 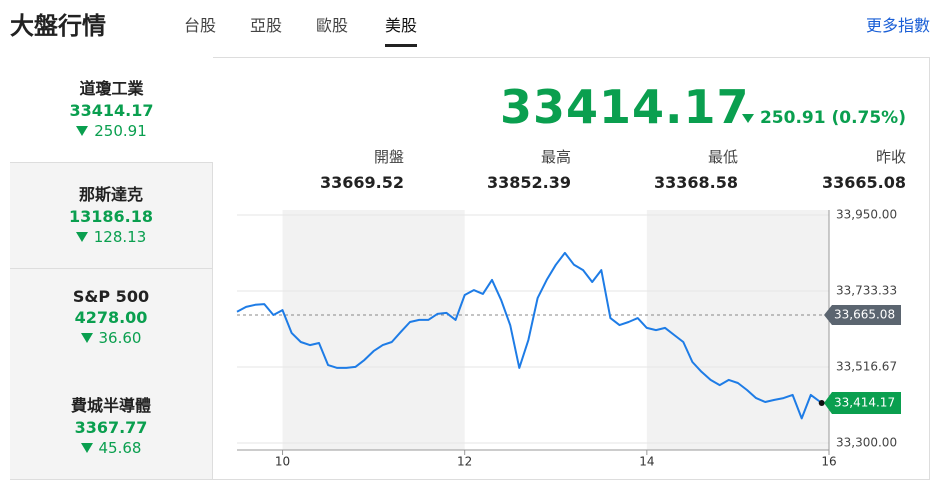 I want to click on reference-label: 33,665.08, so click(x=864, y=314).